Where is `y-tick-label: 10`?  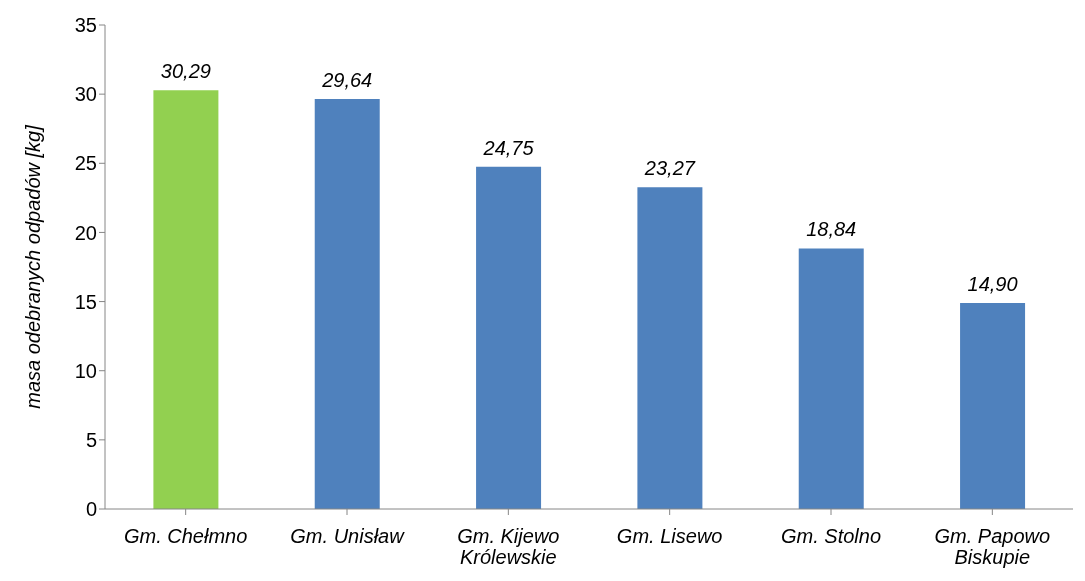
y-tick-label: 10 is located at coordinates (85, 370).